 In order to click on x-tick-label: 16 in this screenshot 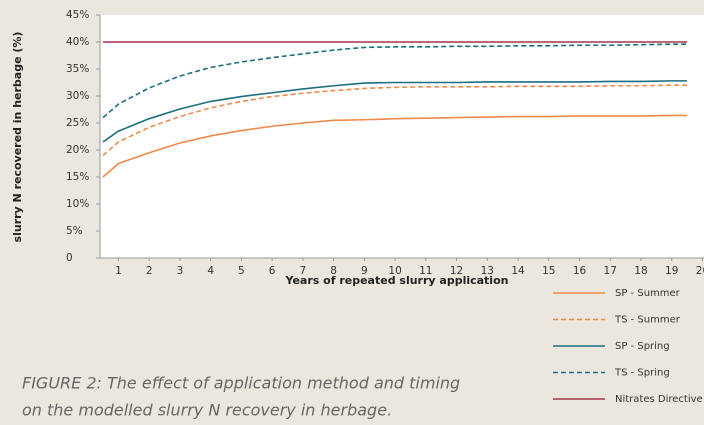, I will do `click(580, 271)`.